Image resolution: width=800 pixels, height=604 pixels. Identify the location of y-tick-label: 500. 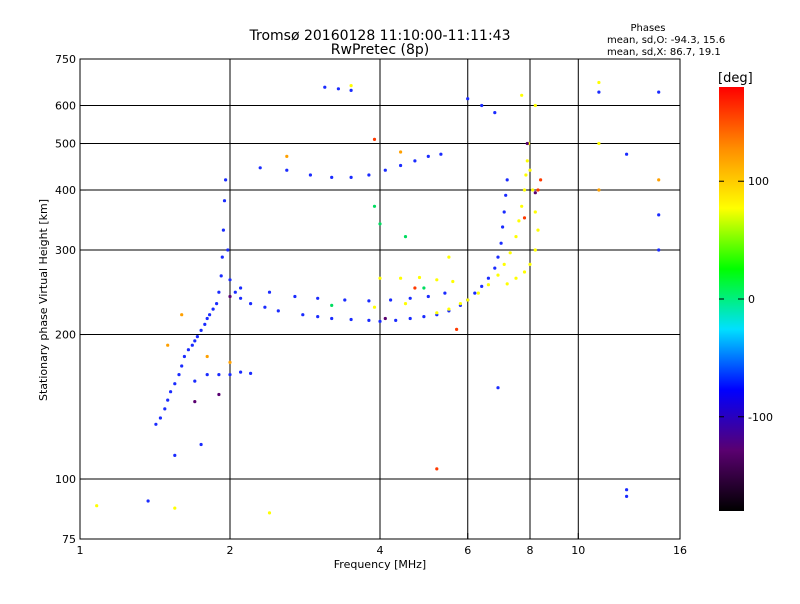
(65, 144).